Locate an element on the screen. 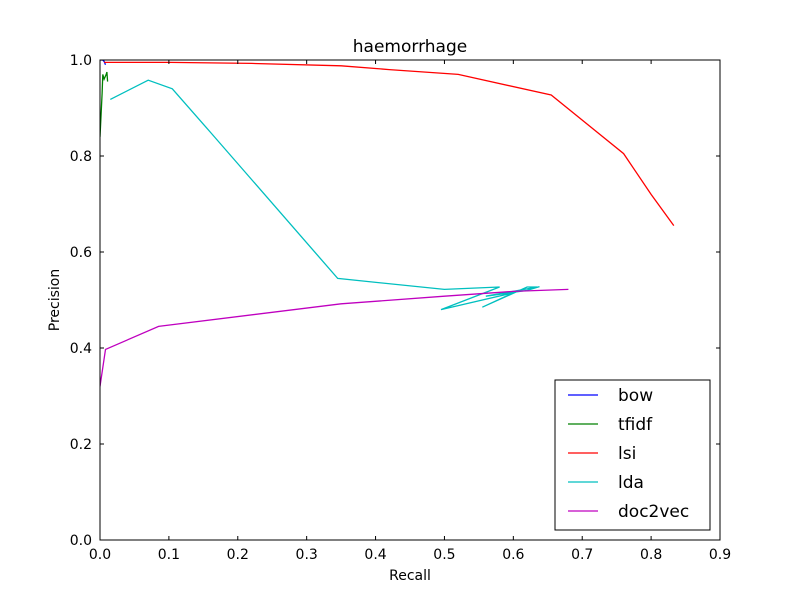 This screenshot has height=600, width=800. y-tick-label: 0.8 is located at coordinates (81, 157).